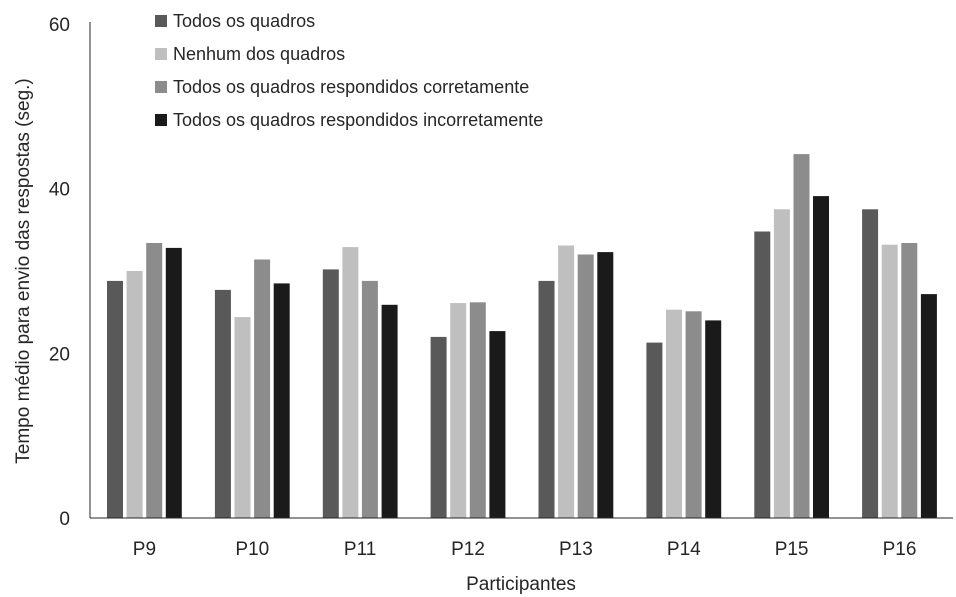 The width and height of the screenshot is (956, 597). I want to click on x-tick-label-p14: P14, so click(684, 549).